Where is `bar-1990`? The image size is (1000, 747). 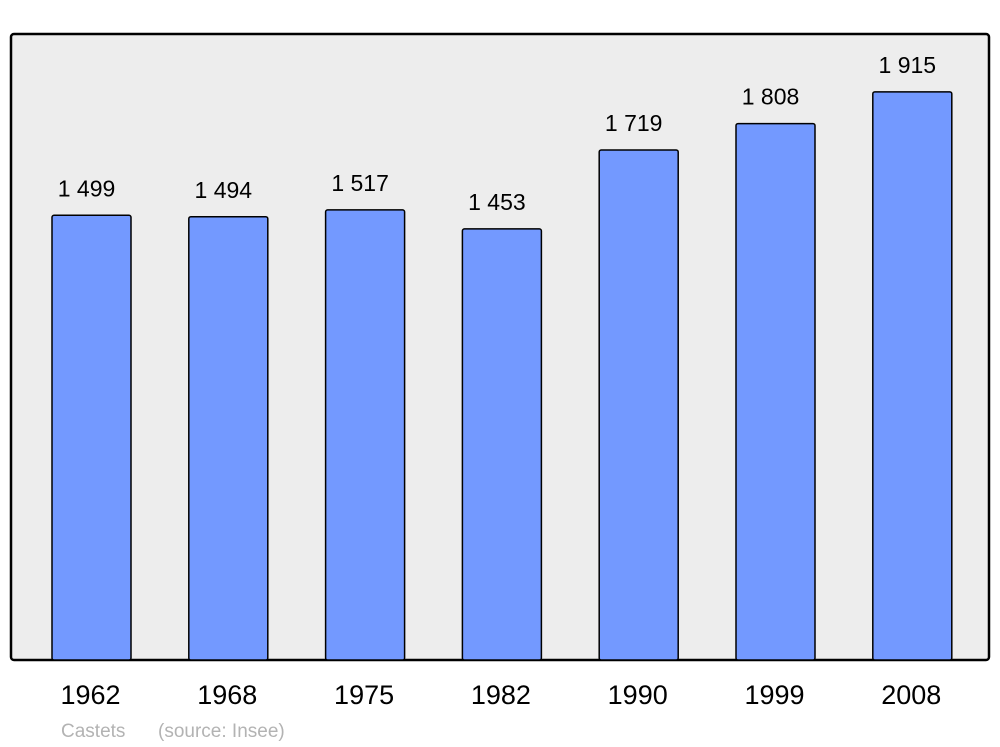 bar-1990 is located at coordinates (638, 405).